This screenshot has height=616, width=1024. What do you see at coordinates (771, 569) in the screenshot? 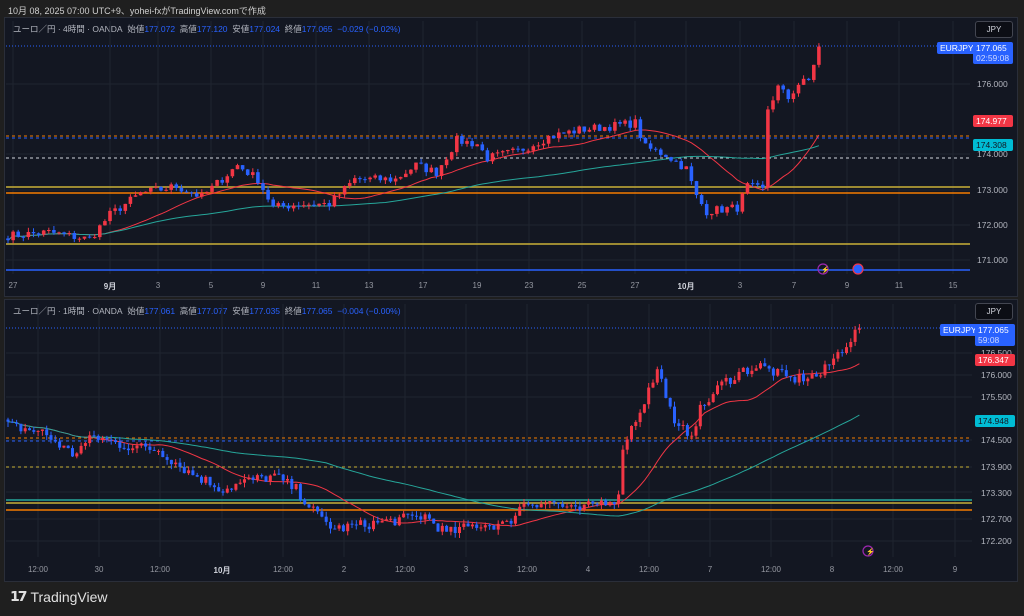
I see `time-tick: 12:00` at bounding box center [771, 569].